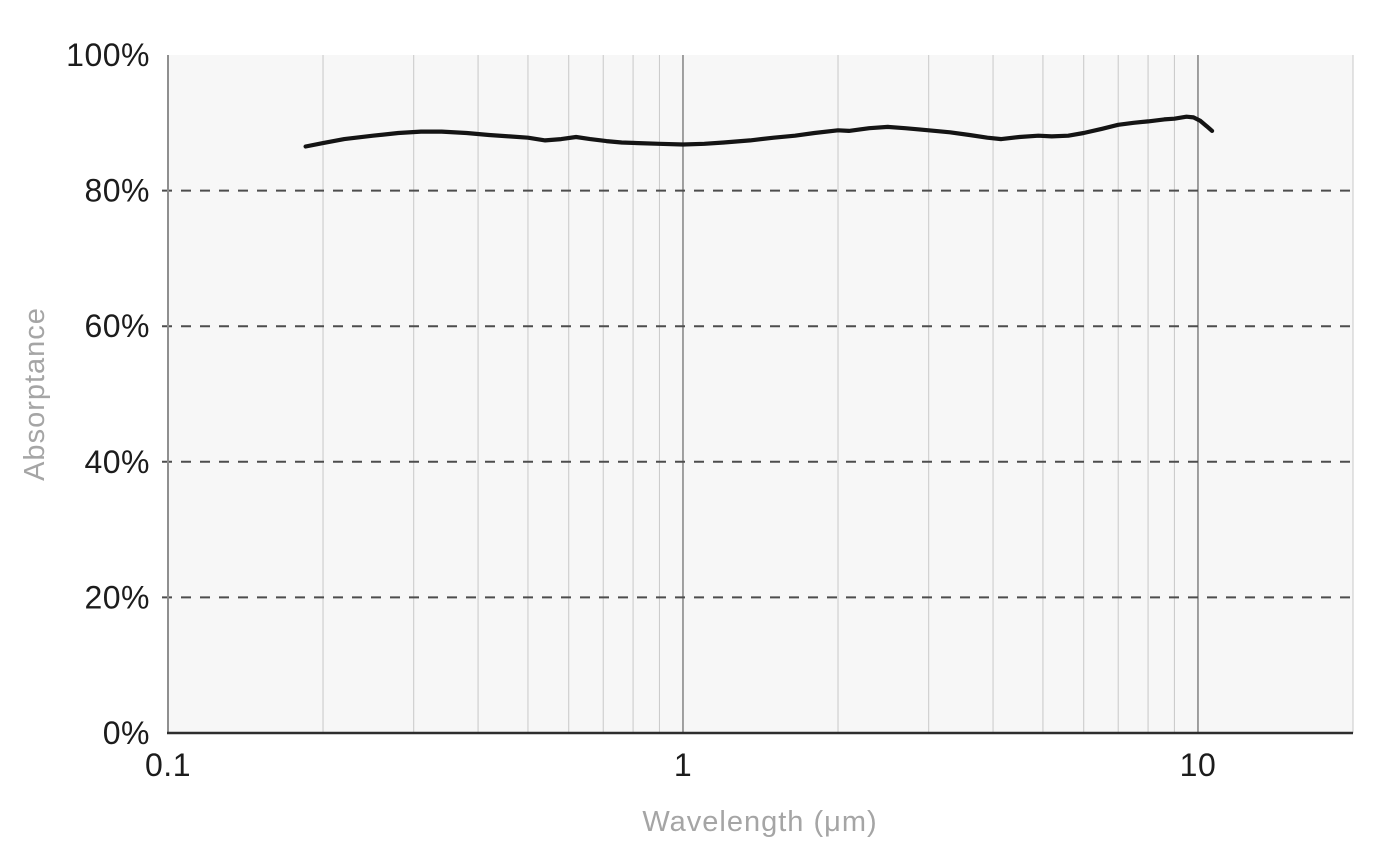 This screenshot has height=865, width=1392. Describe the element at coordinates (35, 394) in the screenshot. I see `y-axis-title: Absorptance` at that location.